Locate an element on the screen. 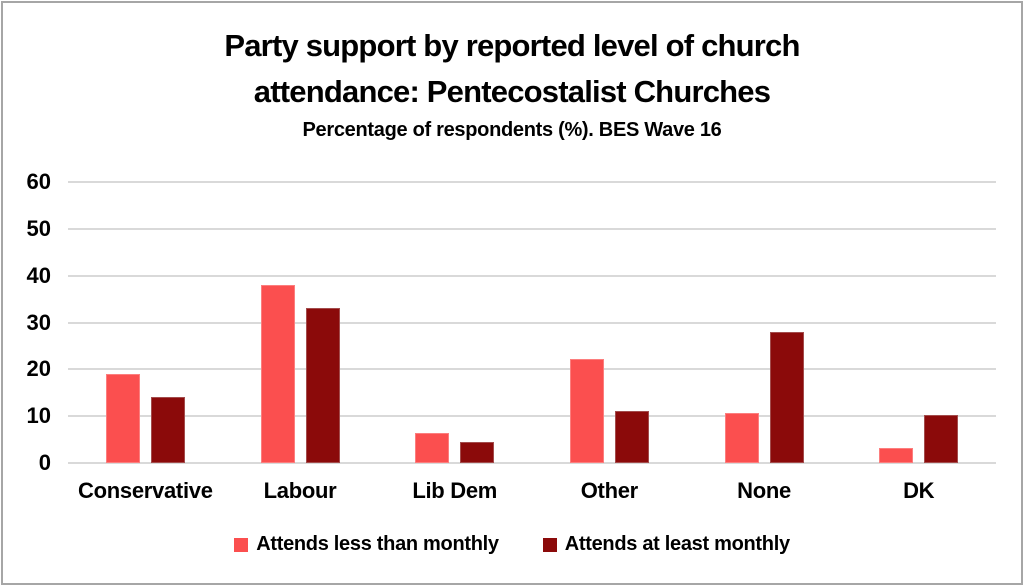  x-axis-label-dk: DK is located at coordinates (919, 490).